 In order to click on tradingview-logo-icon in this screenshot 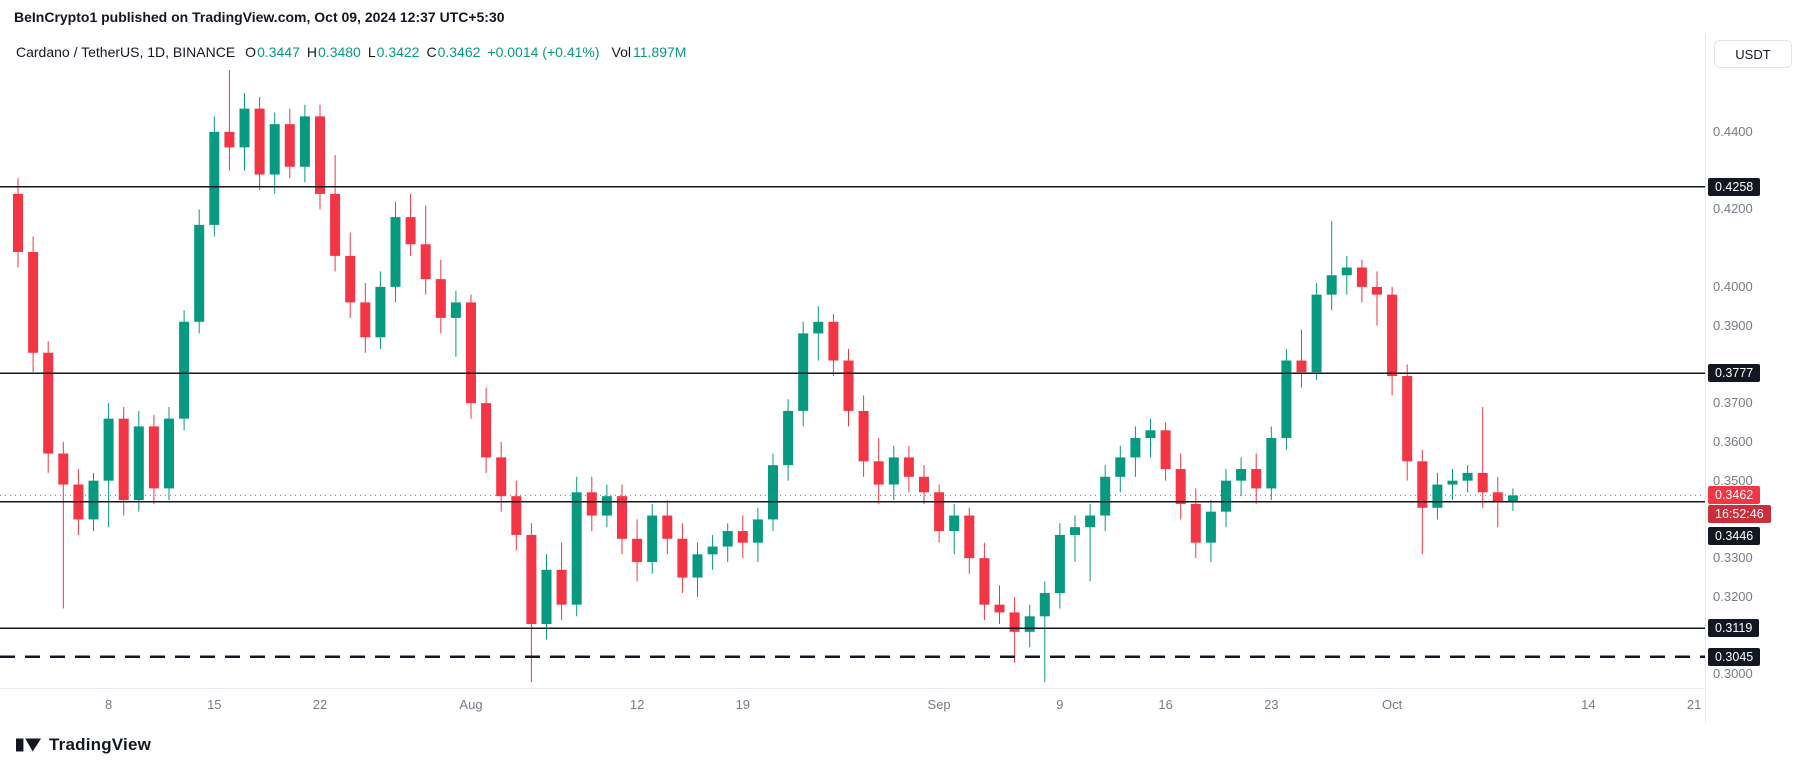, I will do `click(29, 745)`.